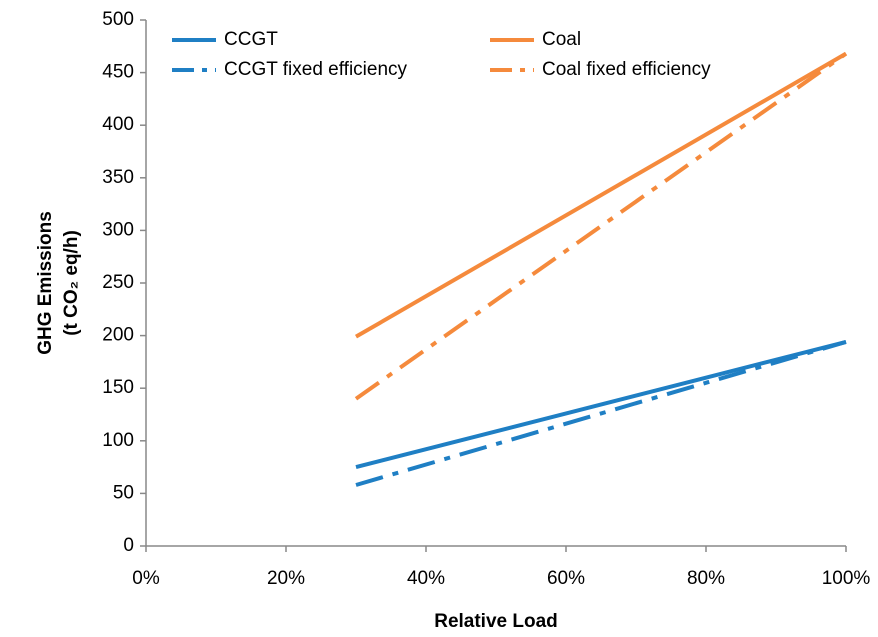  I want to click on x-tick-label: 20%, so click(286, 578).